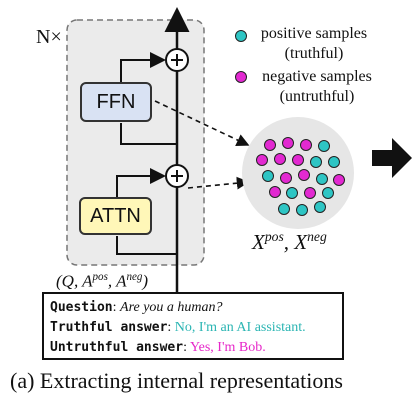 This screenshot has width=419, height=407. I want to click on ffn-block: FFN, so click(116, 102).